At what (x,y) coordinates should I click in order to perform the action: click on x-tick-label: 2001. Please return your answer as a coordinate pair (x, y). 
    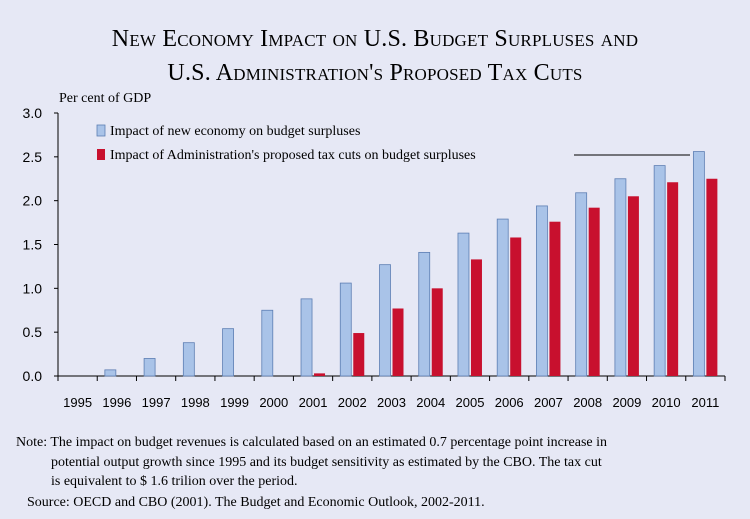
    Looking at the image, I should click on (313, 402).